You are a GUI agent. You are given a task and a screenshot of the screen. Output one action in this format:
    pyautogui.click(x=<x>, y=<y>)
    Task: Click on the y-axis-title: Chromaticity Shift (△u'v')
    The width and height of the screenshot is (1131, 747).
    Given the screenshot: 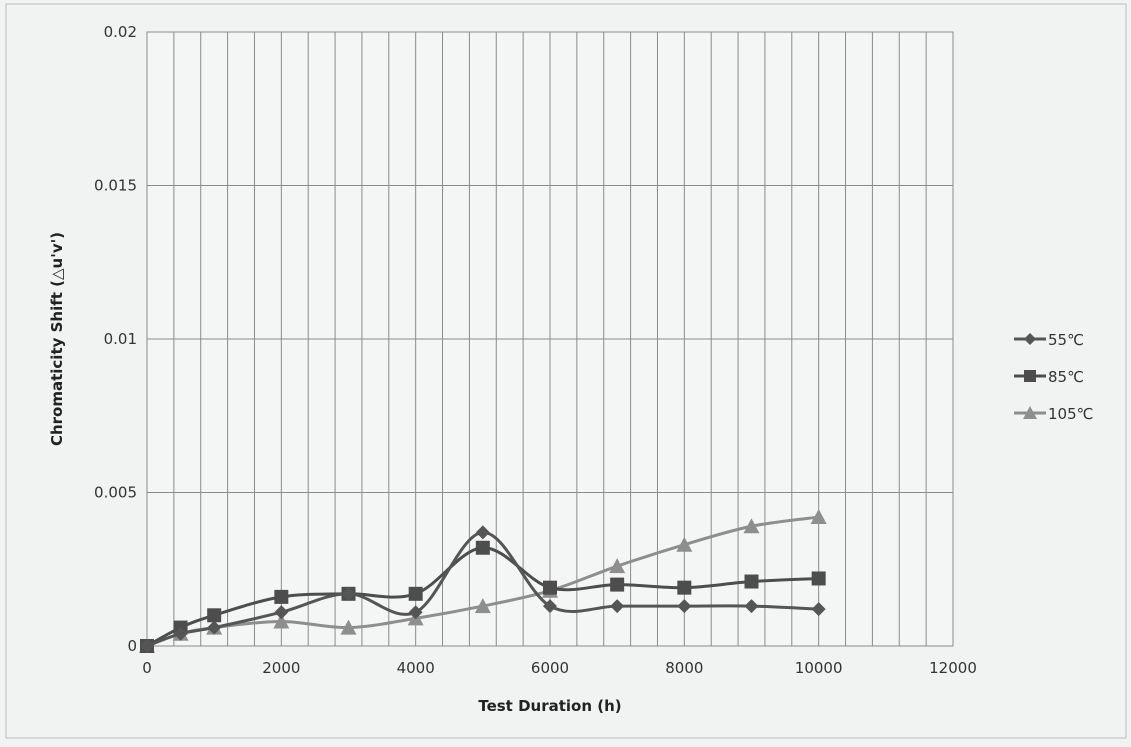 What is the action you would take?
    pyautogui.click(x=57, y=339)
    